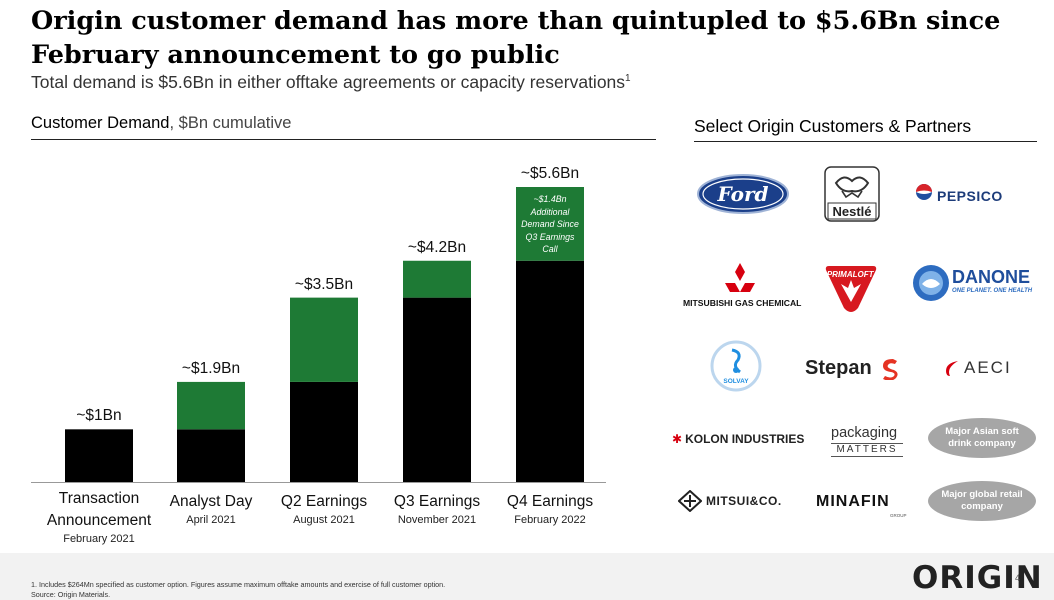 Image resolution: width=1054 pixels, height=600 pixels. I want to click on category-date-2: August 2021, so click(324, 520).